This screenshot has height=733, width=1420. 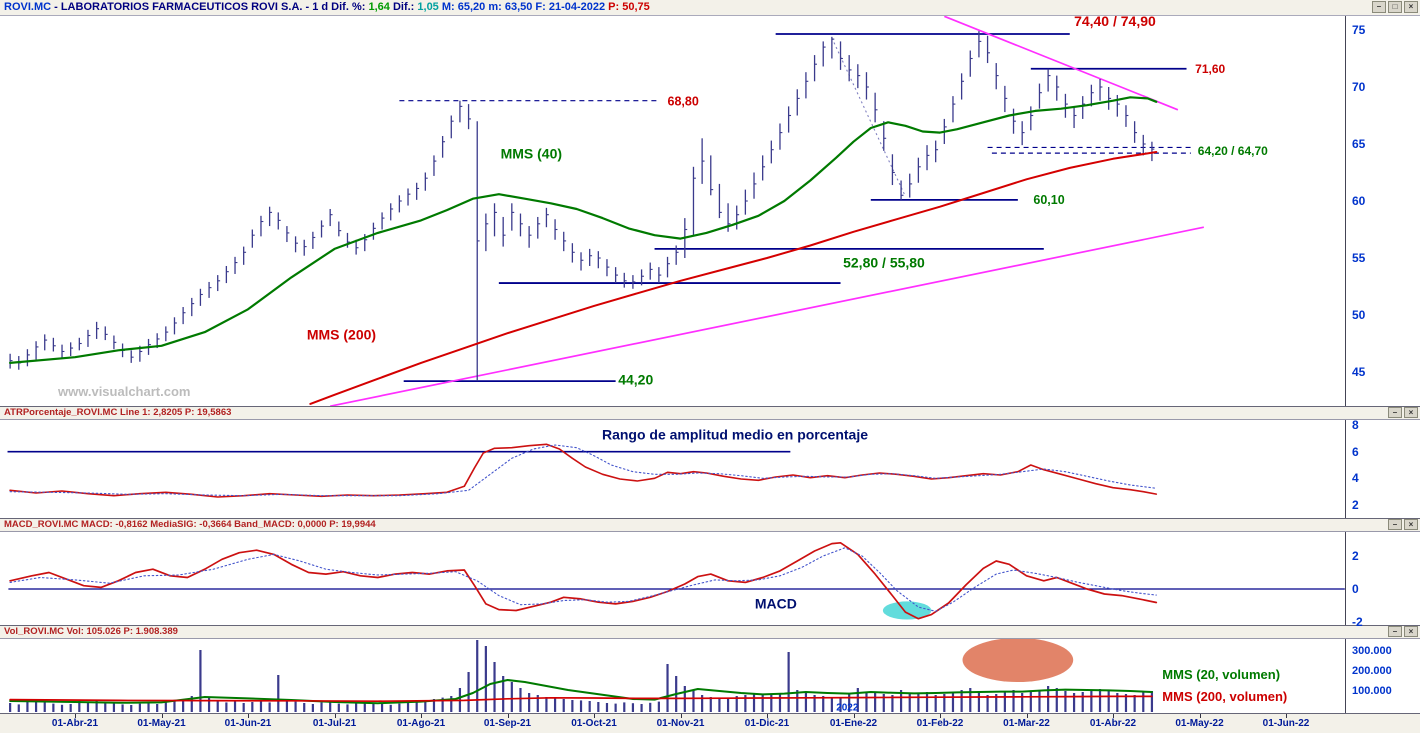 I want to click on price-scale-axis, so click(x=1382, y=364).